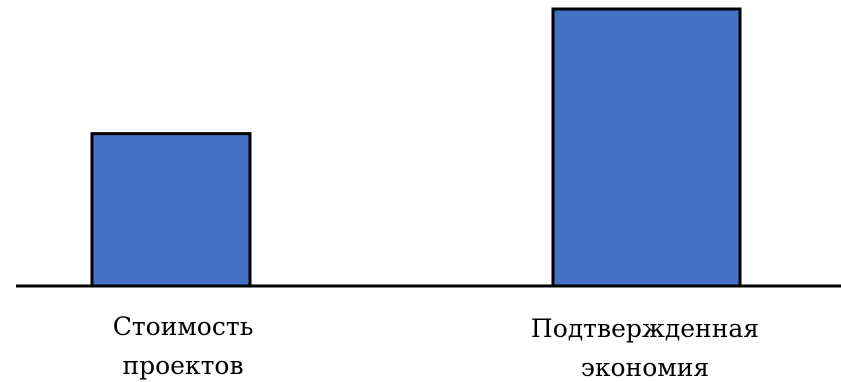 This screenshot has height=382, width=841. I want to click on category-label-1-line-1: Стоимость, so click(183, 326).